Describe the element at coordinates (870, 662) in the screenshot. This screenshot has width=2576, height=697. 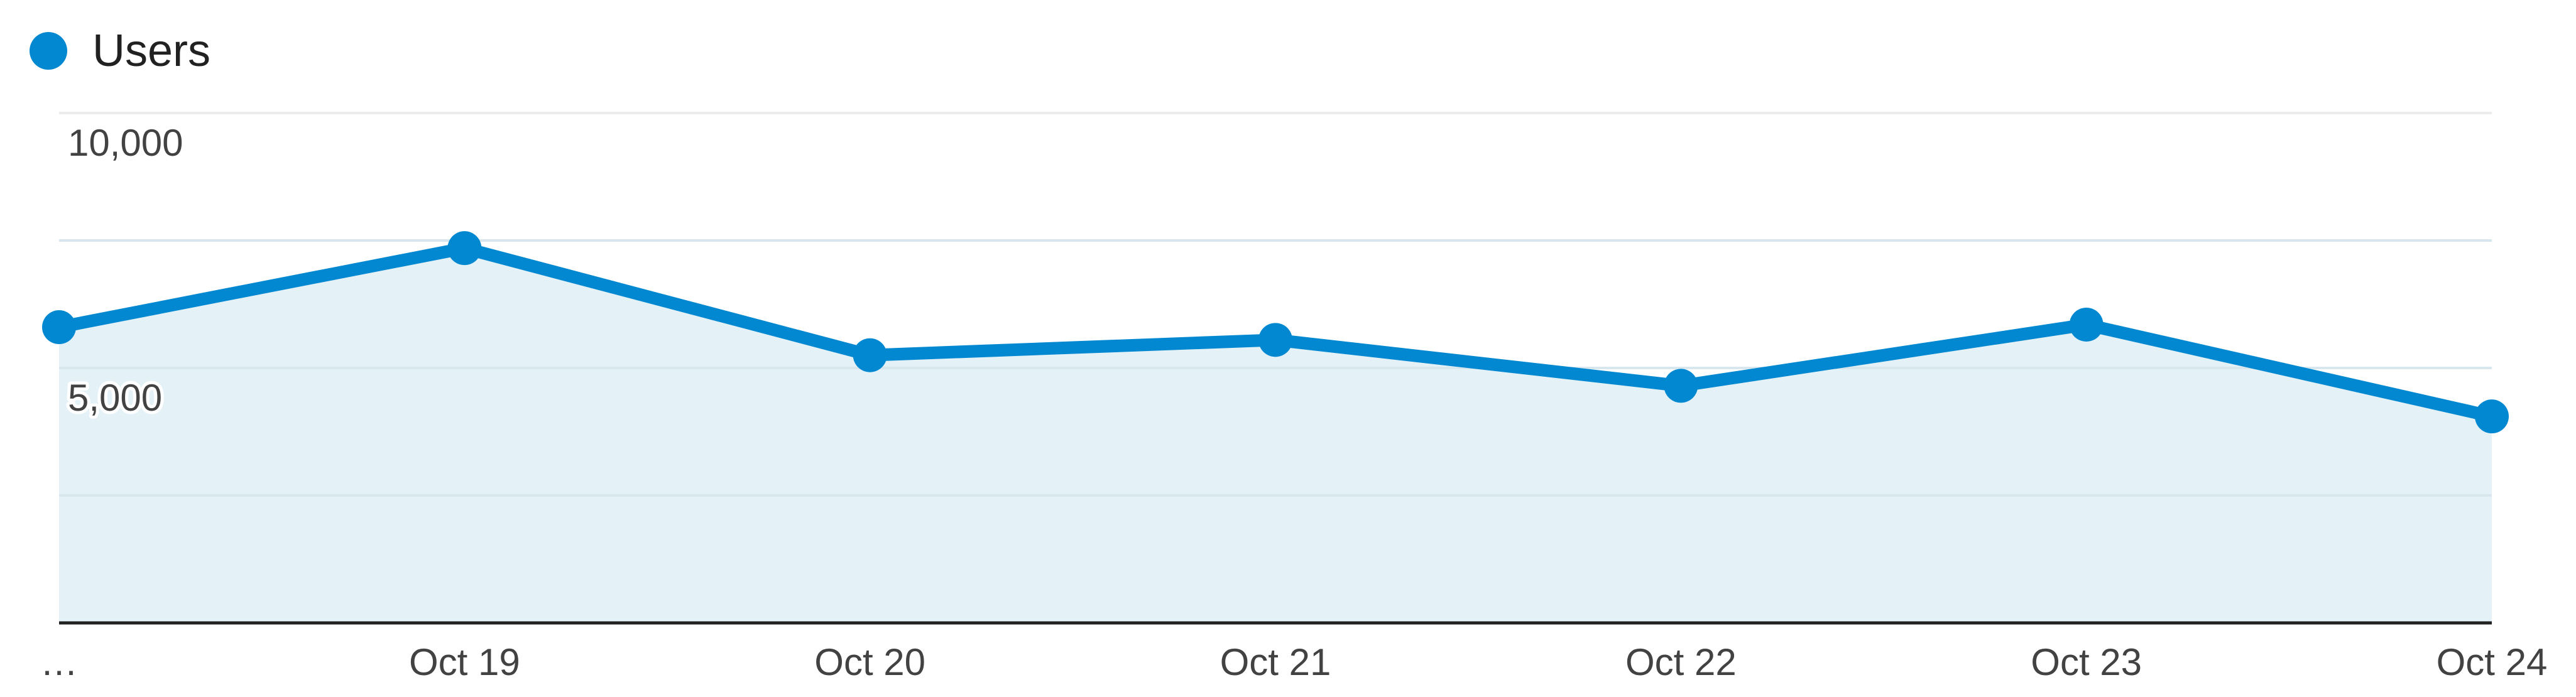
I see `x-tick-label-2: Oct 20` at that location.